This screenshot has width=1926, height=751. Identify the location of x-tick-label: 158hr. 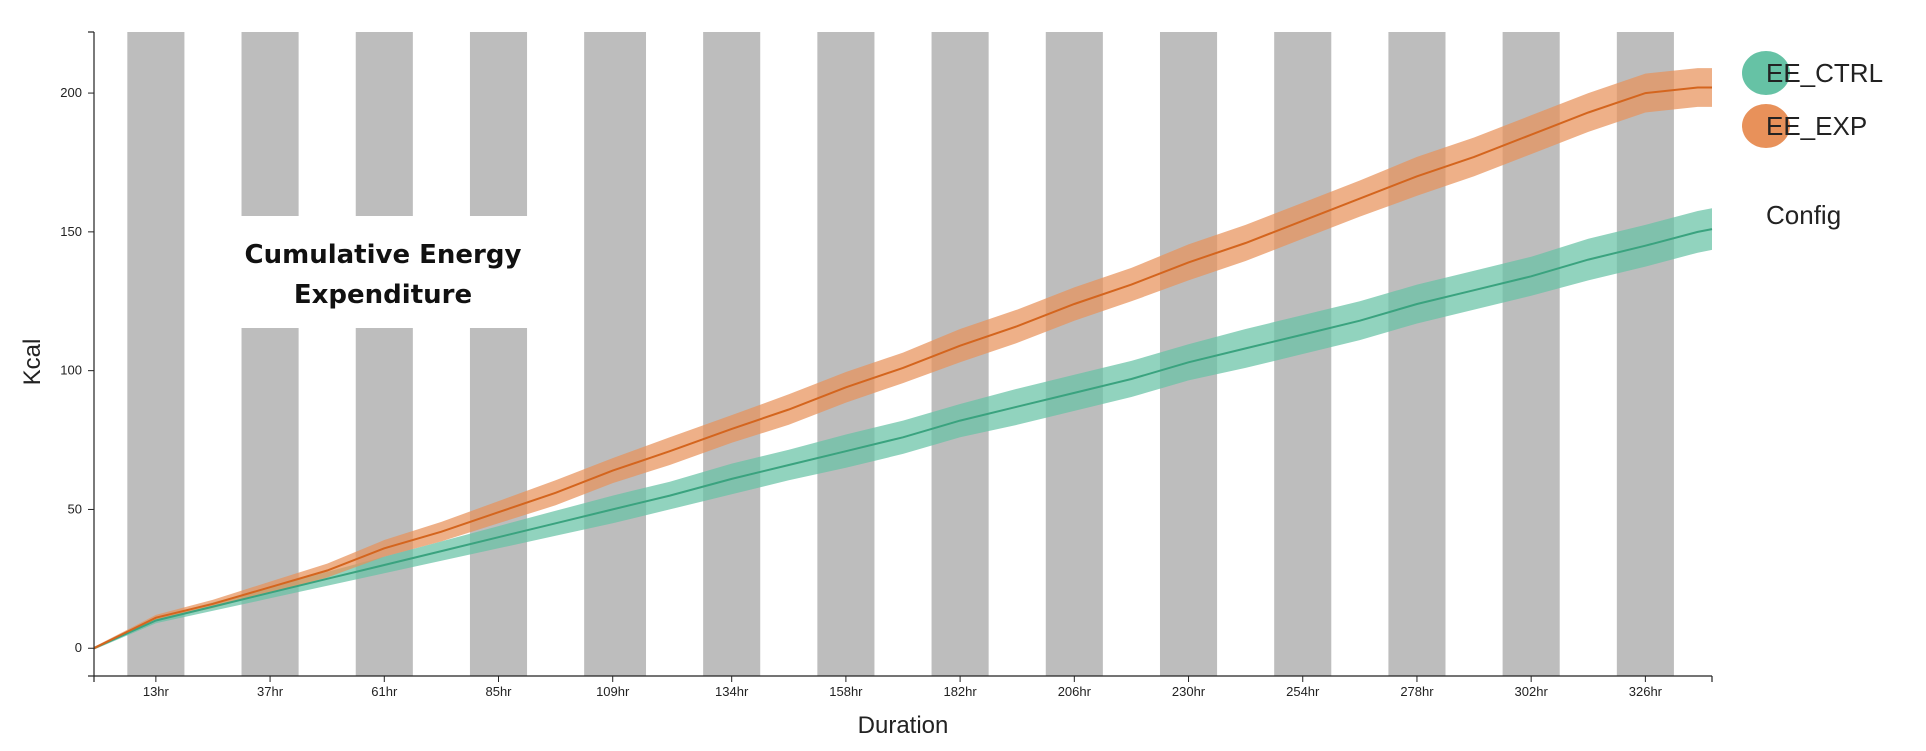
(846, 691).